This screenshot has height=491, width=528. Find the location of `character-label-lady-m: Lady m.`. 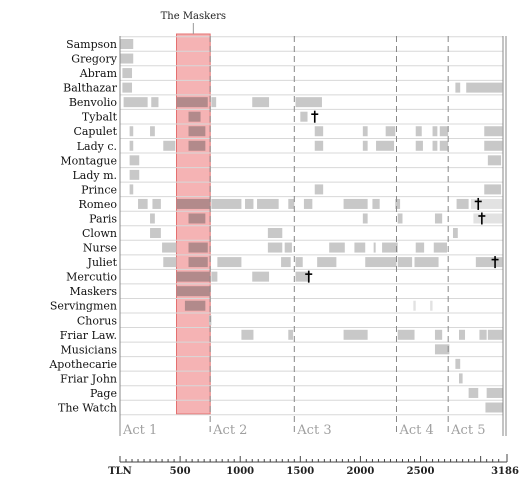

character-label-lady-m: Lady m. is located at coordinates (94, 175).